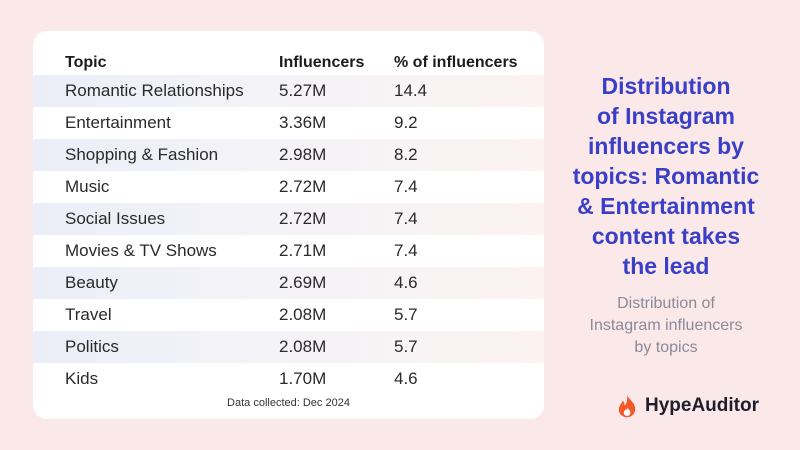 The height and width of the screenshot is (450, 800). What do you see at coordinates (411, 90) in the screenshot?
I see `cell-percent: 14.4` at bounding box center [411, 90].